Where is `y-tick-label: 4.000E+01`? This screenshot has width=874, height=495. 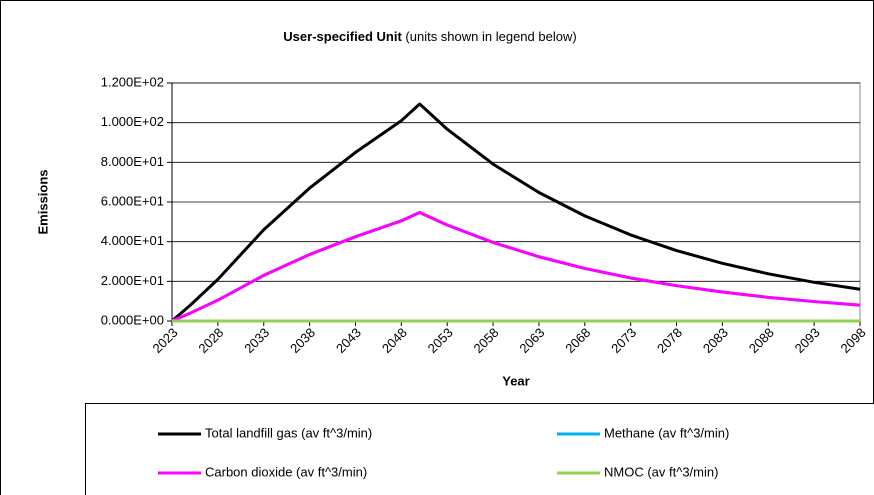 y-tick-label: 4.000E+01 is located at coordinates (132, 240).